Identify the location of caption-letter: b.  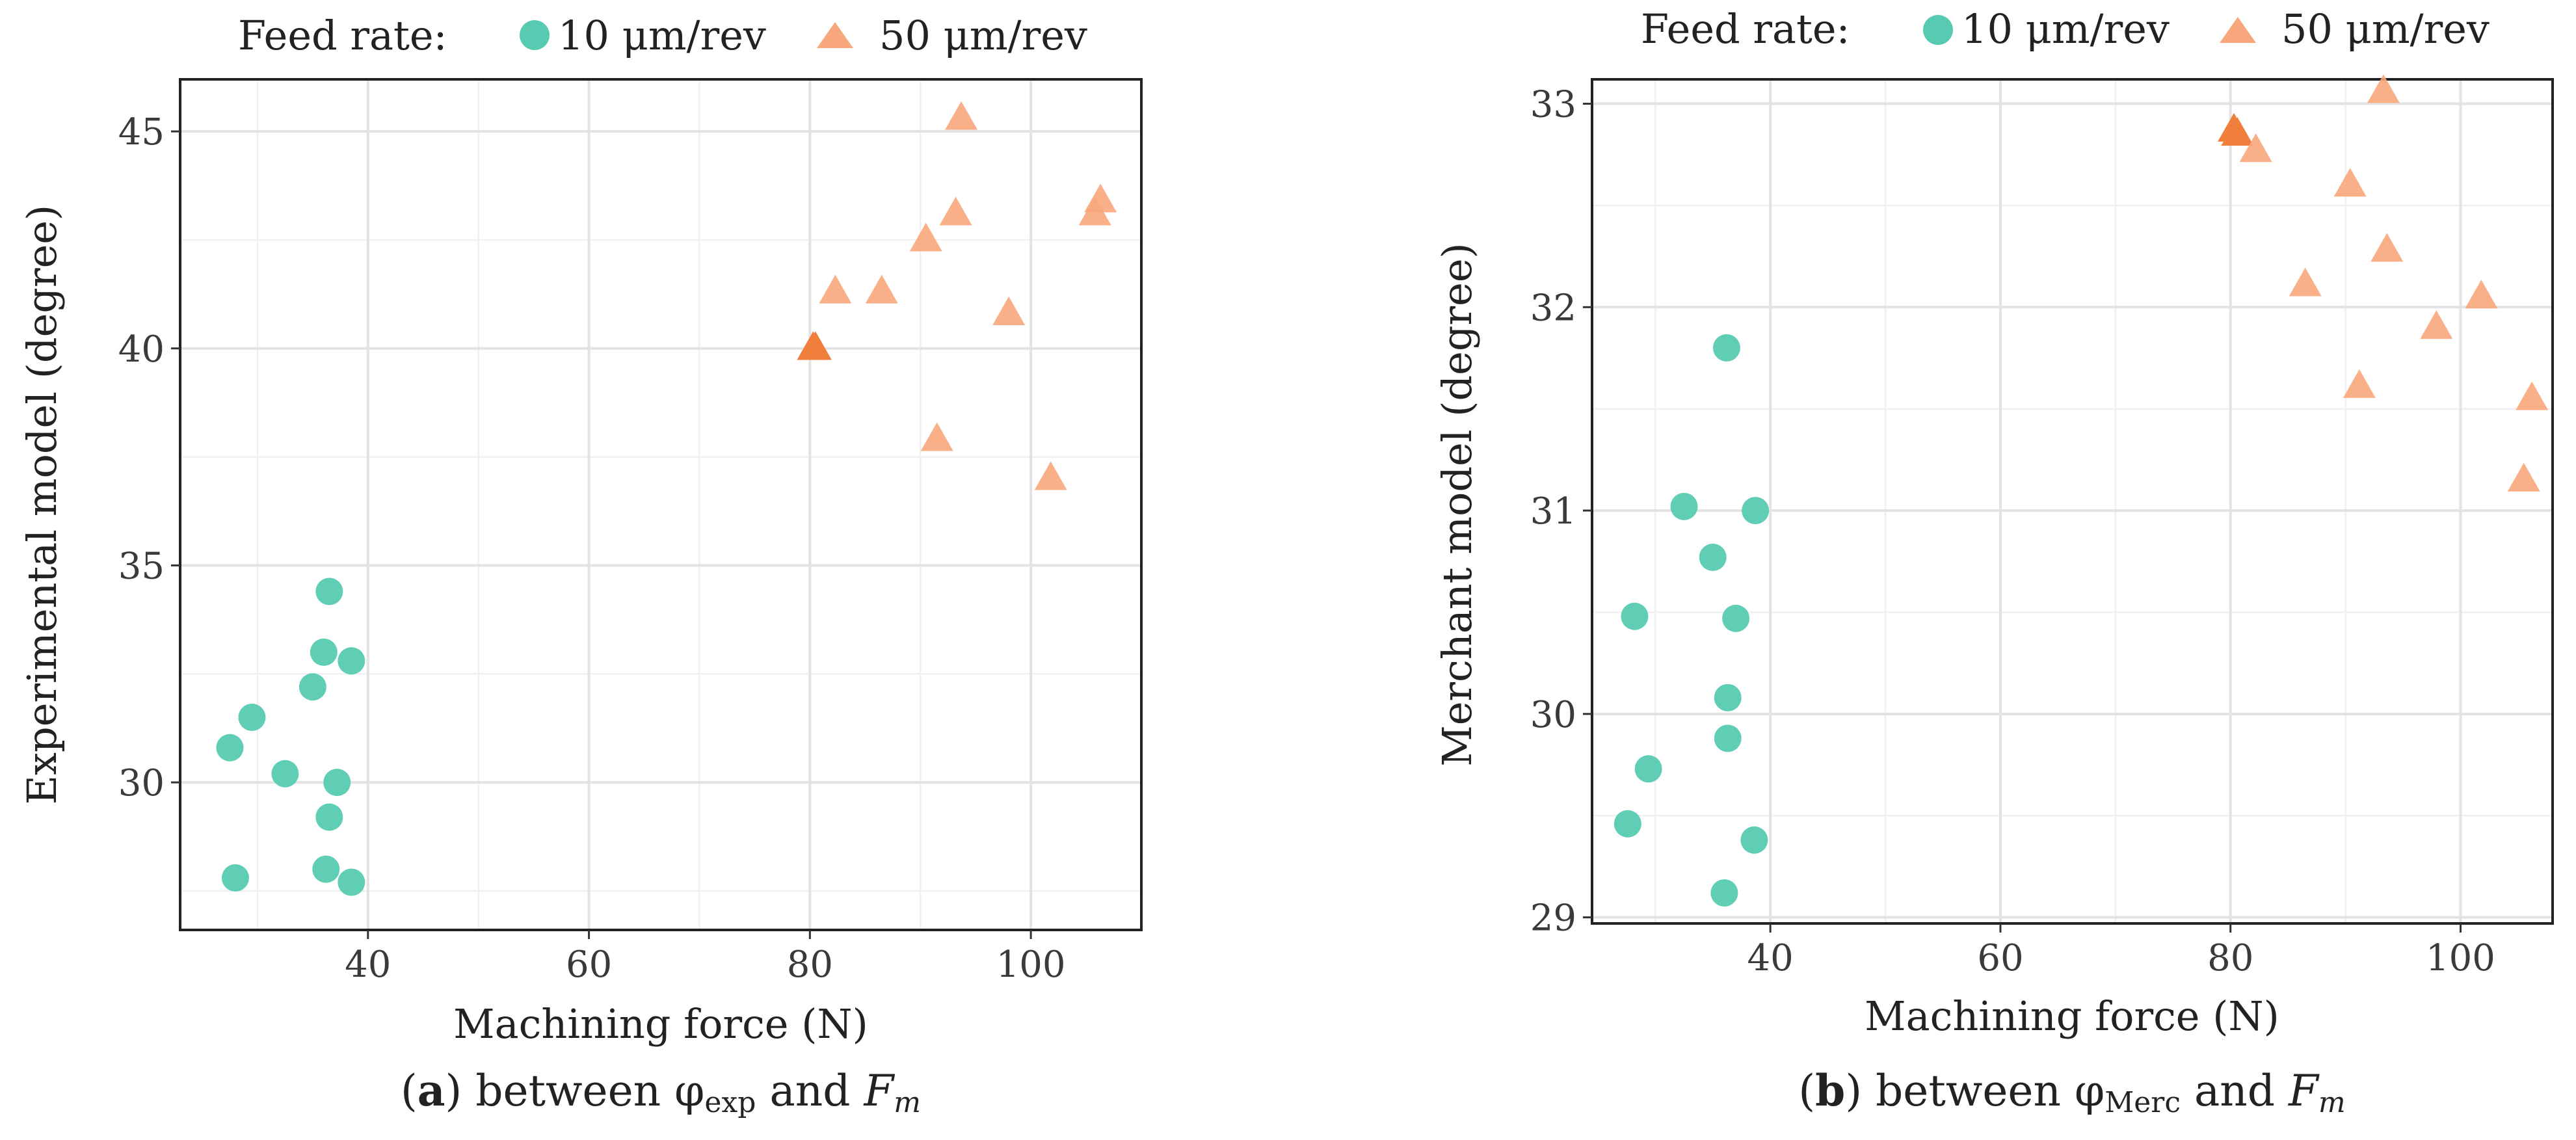
(1830, 1091).